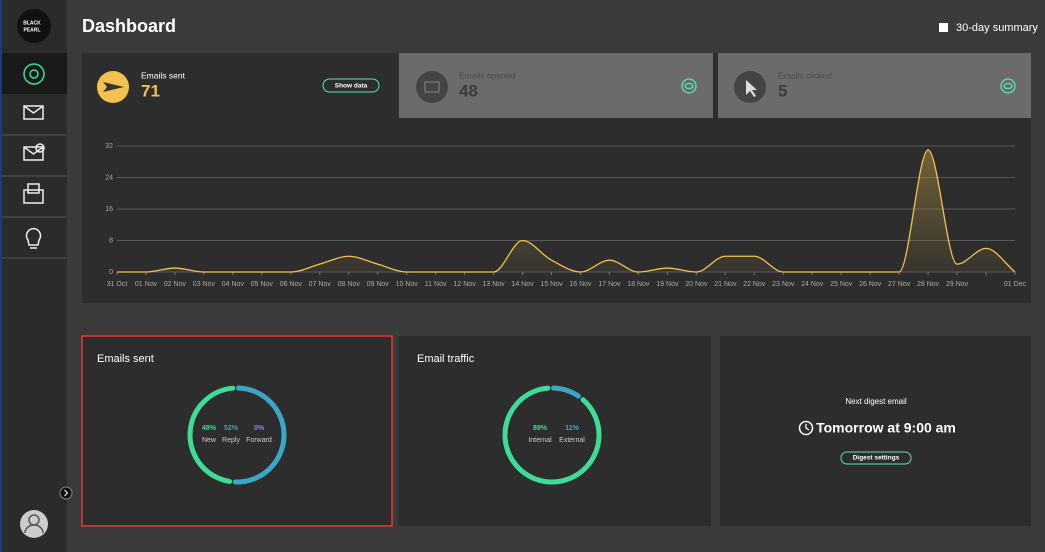 The width and height of the screenshot is (1045, 552). I want to click on show-data-button, so click(351, 85).